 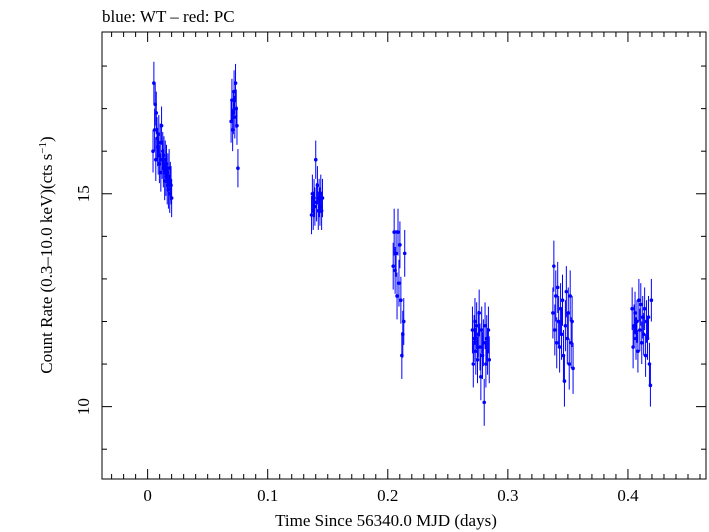 What do you see at coordinates (83, 406) in the screenshot?
I see `y-tick-label: 10` at bounding box center [83, 406].